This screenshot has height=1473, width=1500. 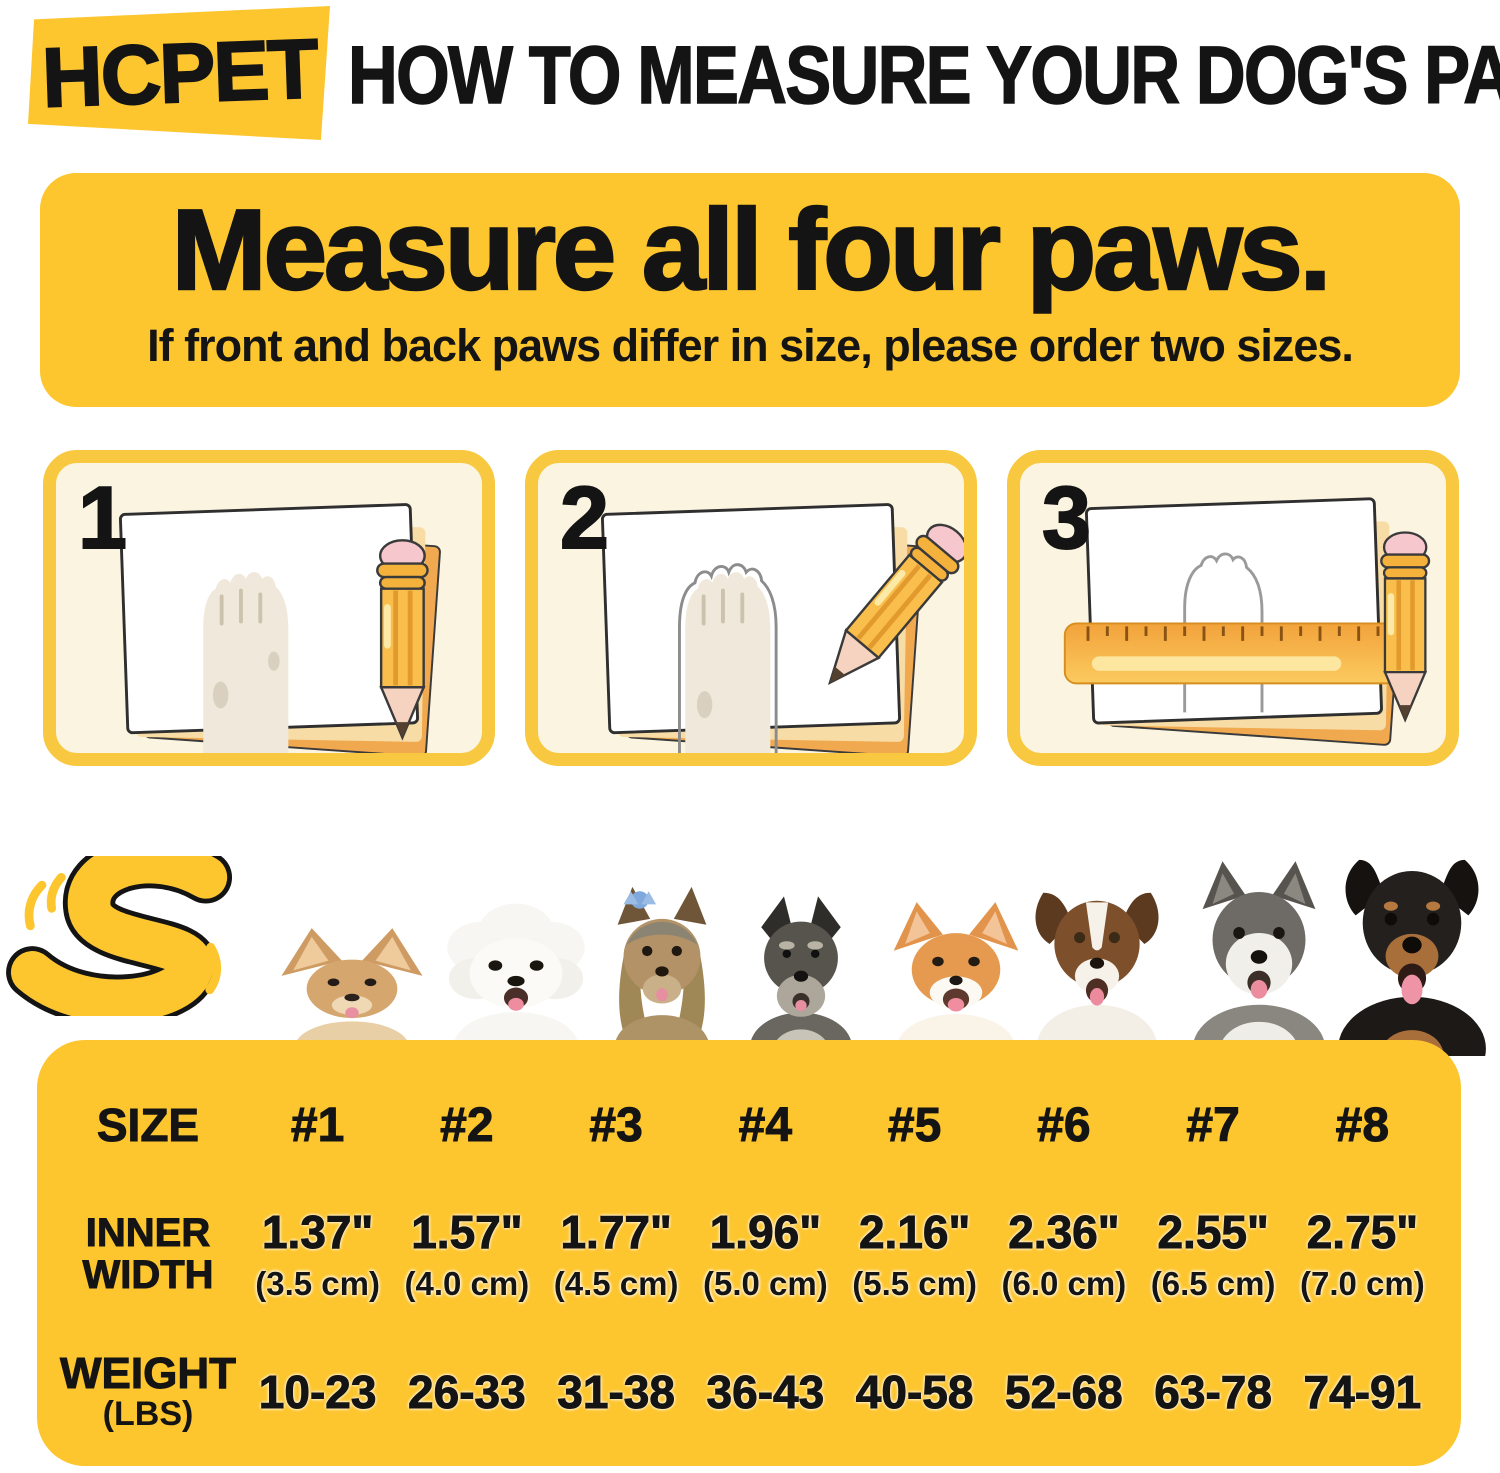 I want to click on ruler-icon, so click(x=1231, y=653).